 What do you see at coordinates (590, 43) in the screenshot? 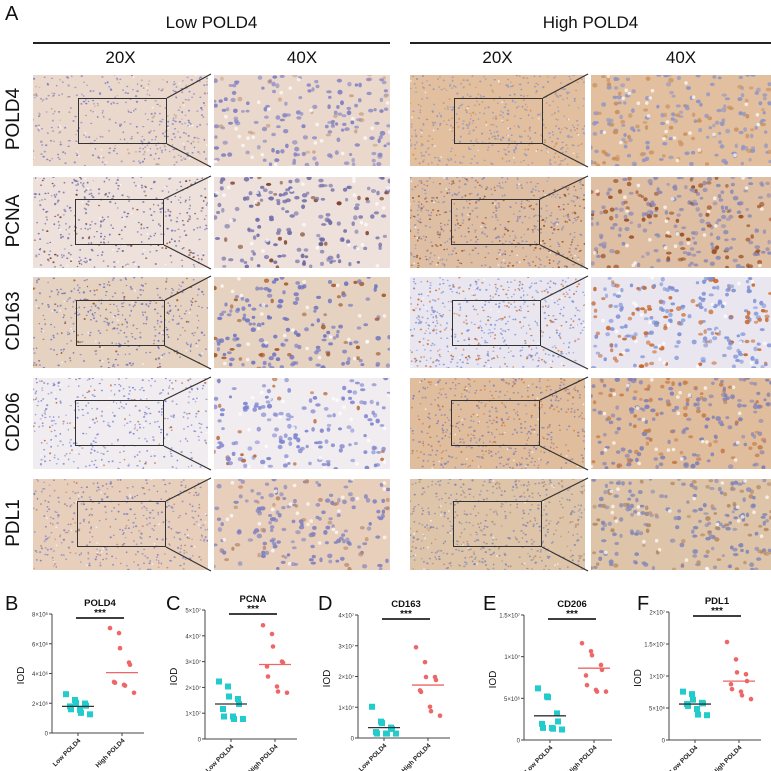
I see `group-divider-high` at bounding box center [590, 43].